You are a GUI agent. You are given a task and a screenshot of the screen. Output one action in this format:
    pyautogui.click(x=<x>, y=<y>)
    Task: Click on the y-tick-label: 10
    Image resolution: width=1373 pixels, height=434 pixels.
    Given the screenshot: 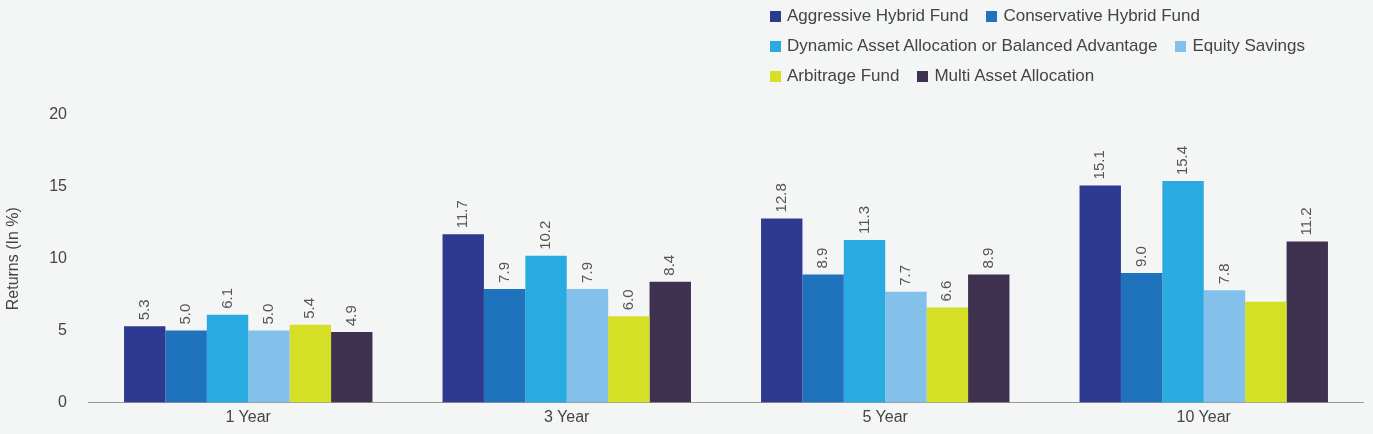 What is the action you would take?
    pyautogui.click(x=58, y=258)
    